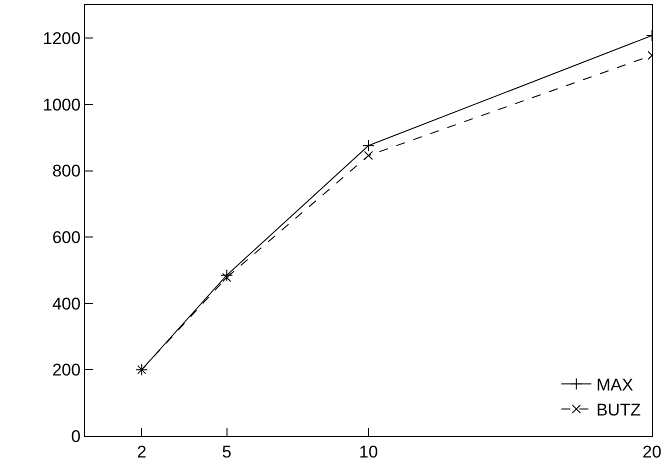  I want to click on y-tick-label: 0, so click(76, 436).